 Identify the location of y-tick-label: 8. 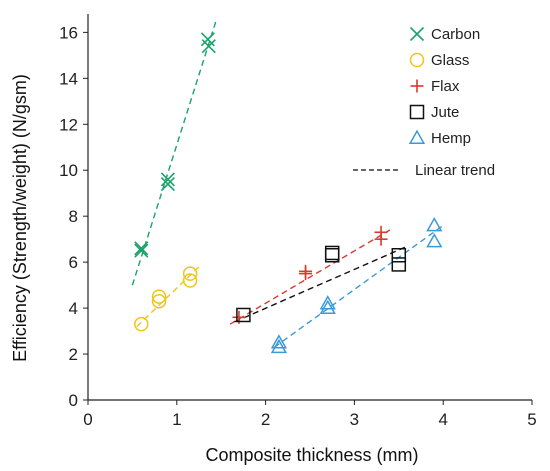
(73, 216).